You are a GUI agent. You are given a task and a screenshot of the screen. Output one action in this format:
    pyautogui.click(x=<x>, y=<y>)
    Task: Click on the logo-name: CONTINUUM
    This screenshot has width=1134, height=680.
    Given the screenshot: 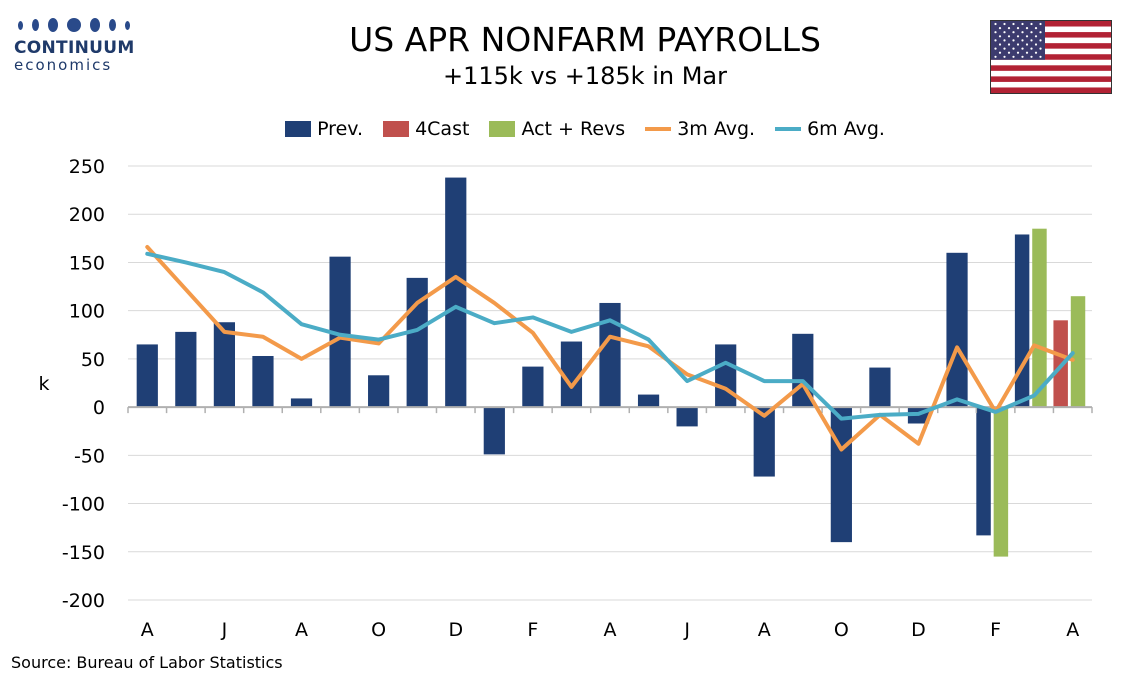 What is the action you would take?
    pyautogui.click(x=74, y=48)
    